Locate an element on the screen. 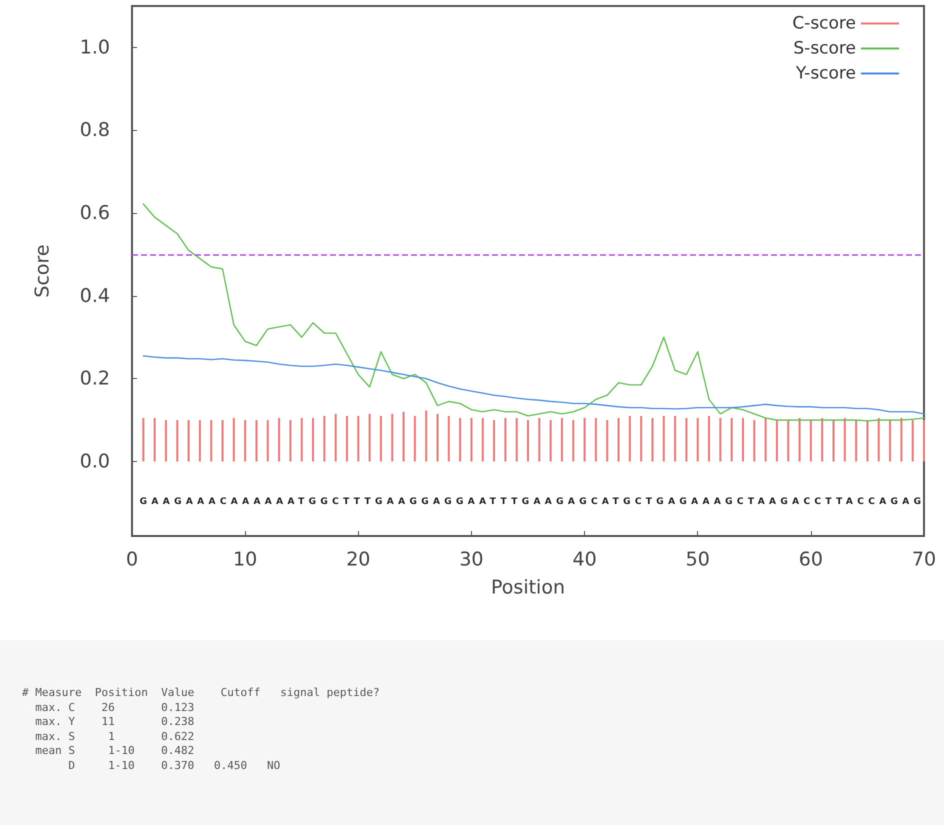 This screenshot has width=944, height=825. text: # Measure Position Value Cutoff signal peptide? is located at coordinates (201, 692).